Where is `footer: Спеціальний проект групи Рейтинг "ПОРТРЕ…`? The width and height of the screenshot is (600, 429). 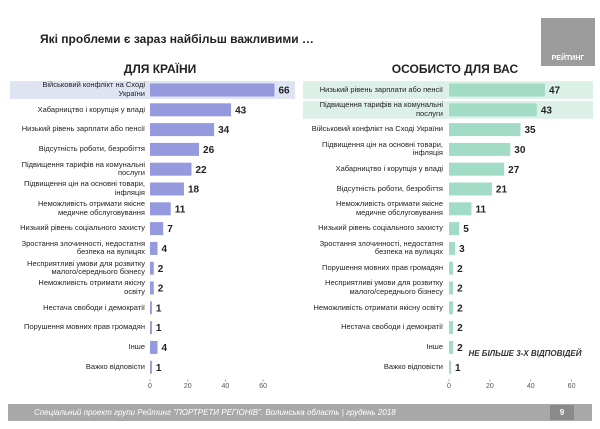 footer: Спеціальний проект групи Рейтинг "ПОРТРЕ… is located at coordinates (215, 412).